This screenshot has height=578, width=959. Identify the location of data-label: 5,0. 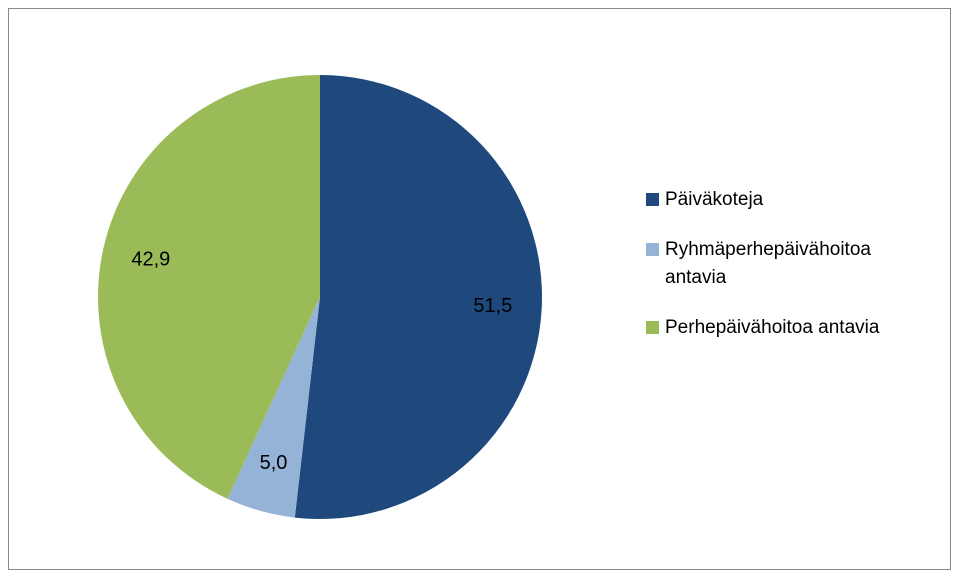
(274, 463).